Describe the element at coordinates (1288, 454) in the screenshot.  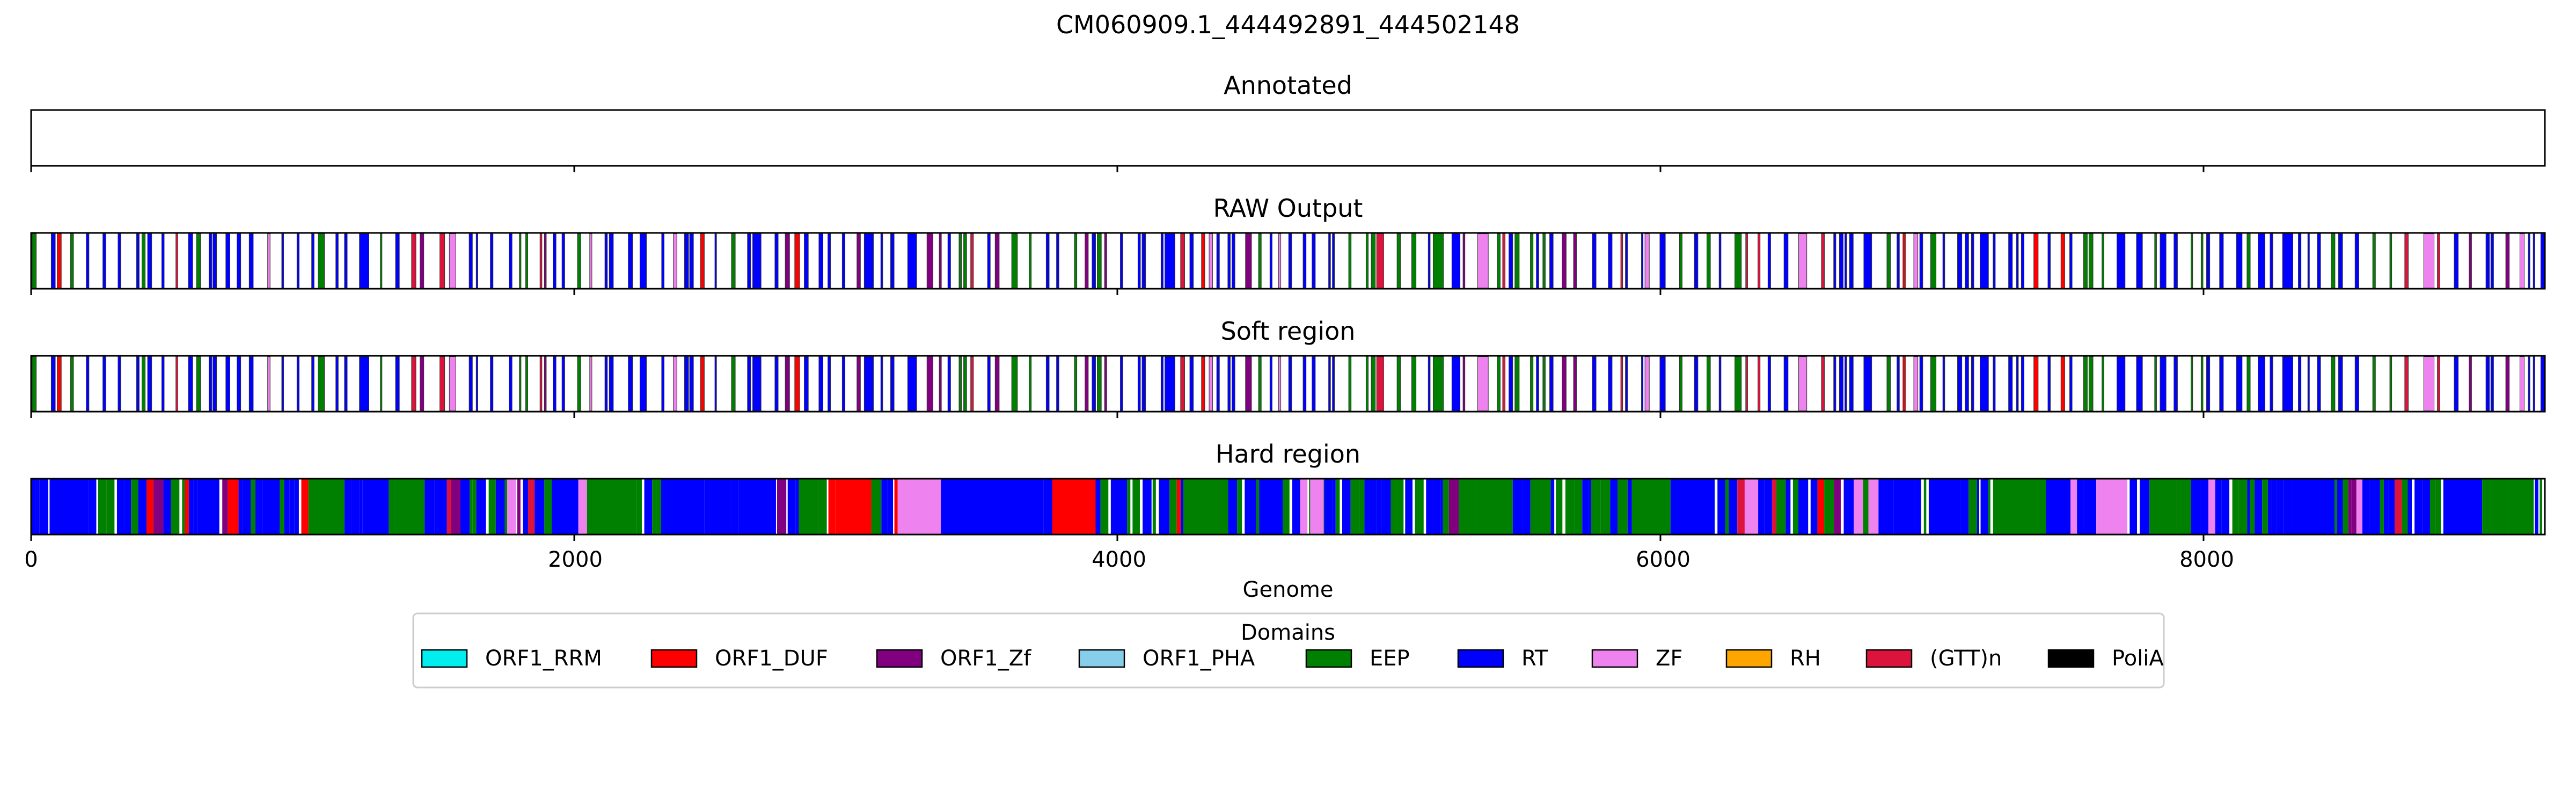
I see `panel-title-hard-region: Hard region` at that location.